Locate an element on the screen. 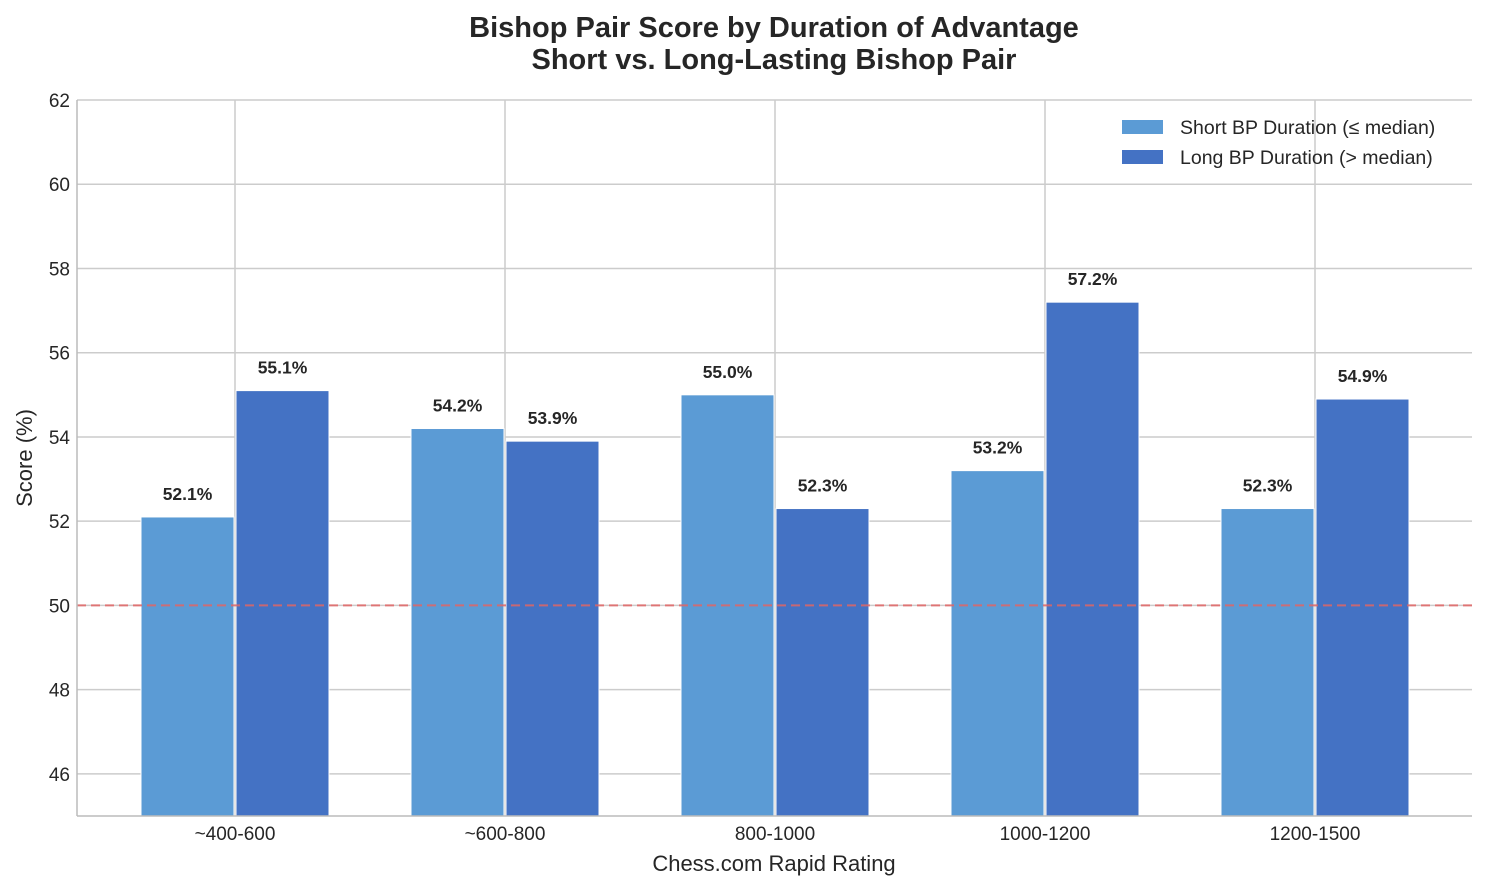  data-label-long-4: 54.9% is located at coordinates (1363, 376).